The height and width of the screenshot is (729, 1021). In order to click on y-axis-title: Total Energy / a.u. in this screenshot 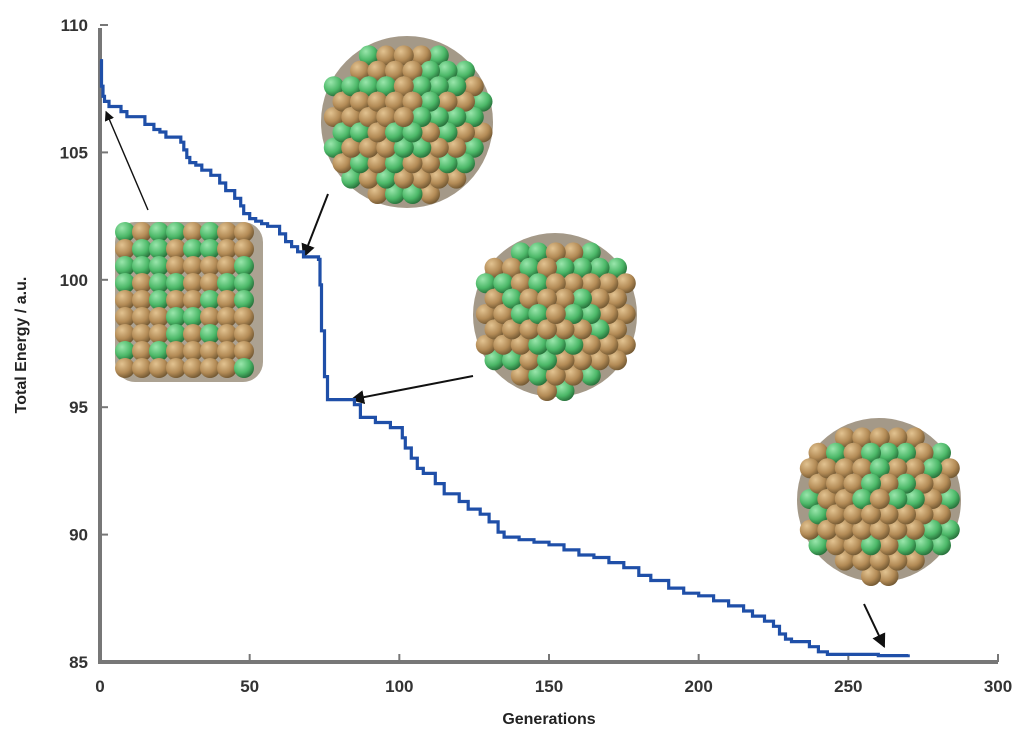, I will do `click(21, 345)`.